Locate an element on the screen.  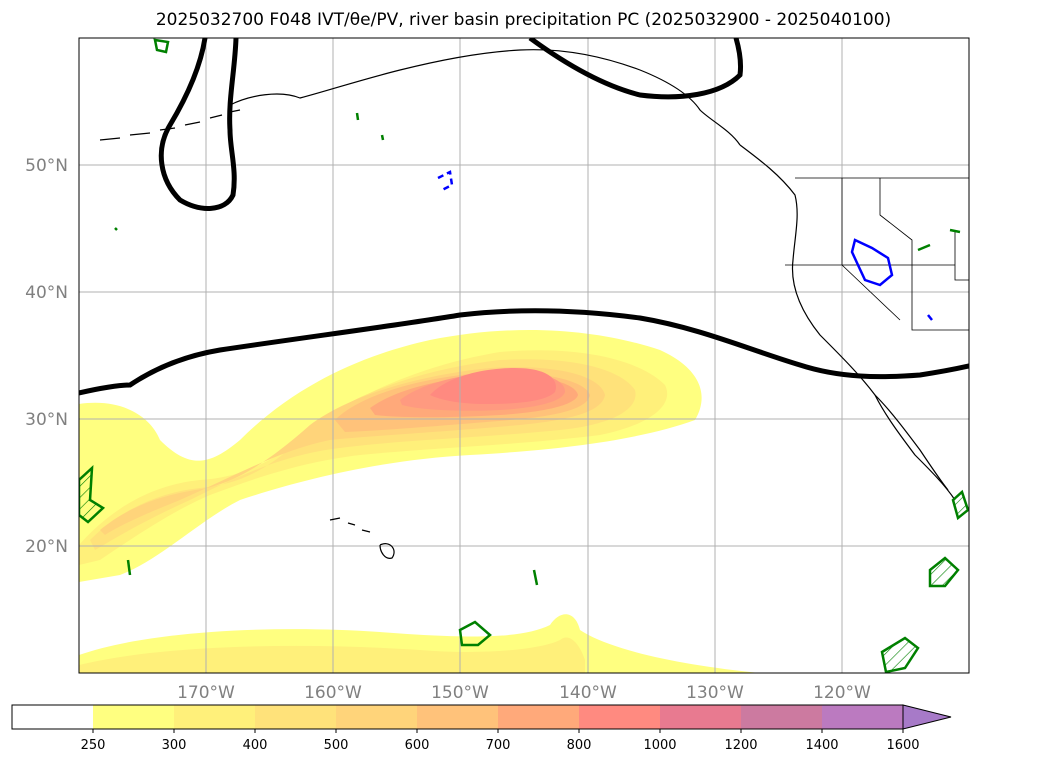
colorbar-tick-label: 1200 is located at coordinates (740, 745).